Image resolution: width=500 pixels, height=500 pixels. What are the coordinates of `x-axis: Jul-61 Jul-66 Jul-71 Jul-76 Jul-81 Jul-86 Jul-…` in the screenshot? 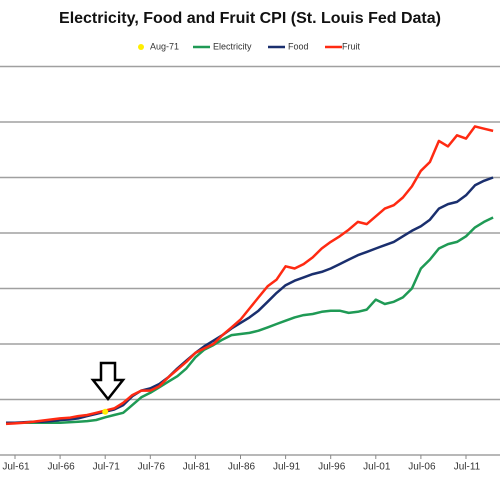 It's located at (241, 464).